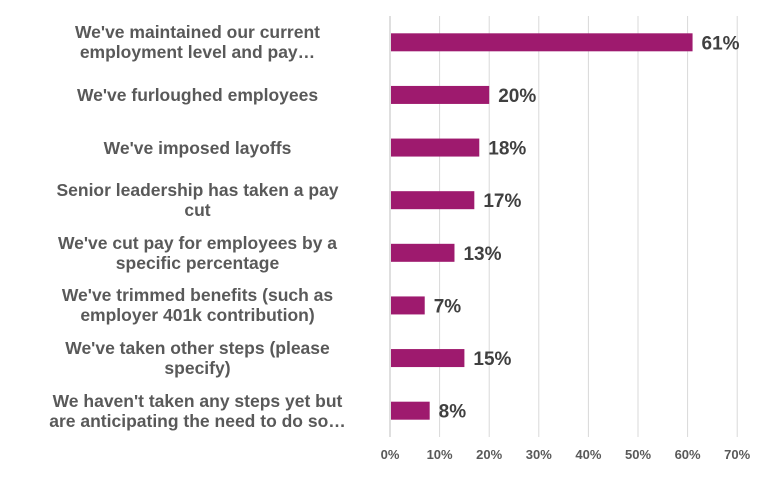 This screenshot has width=775, height=485. Describe the element at coordinates (197, 210) in the screenshot. I see `category-label-line: cut` at that location.